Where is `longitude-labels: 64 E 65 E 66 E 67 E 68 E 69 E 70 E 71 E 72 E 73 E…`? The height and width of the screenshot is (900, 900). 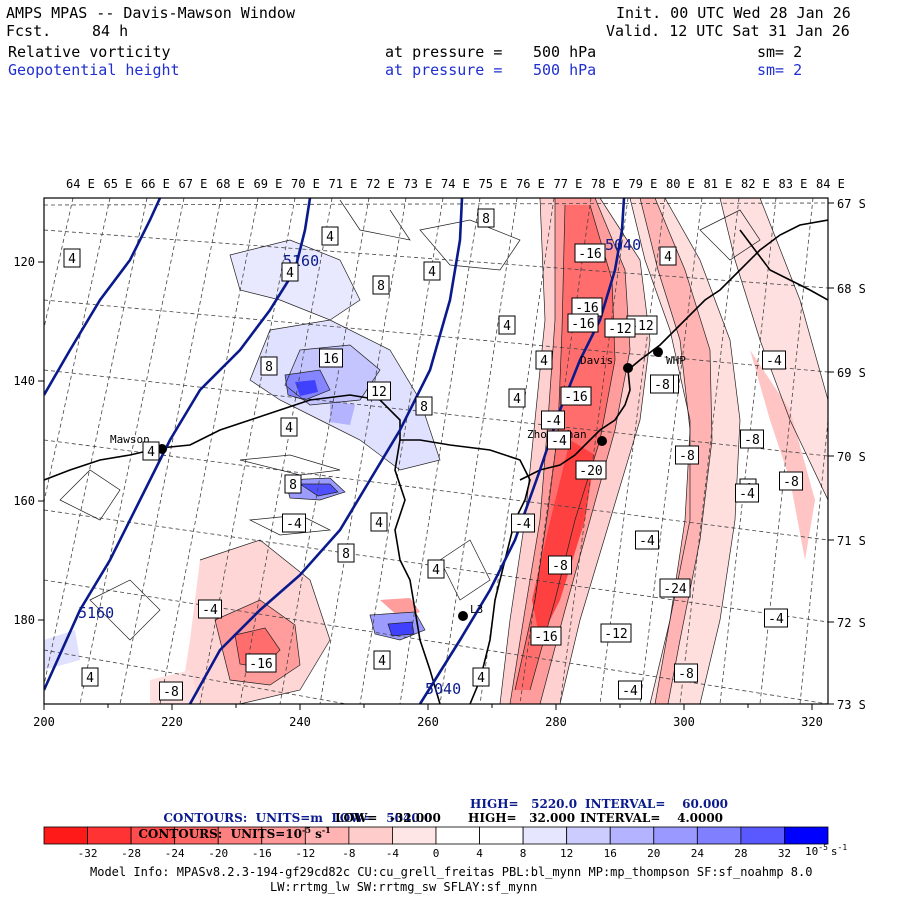
longitude-labels: 64 E 65 E 66 E 67 E 68 E 69 E 70 E 71 E 72 E 73 E… is located at coordinates (455, 184).